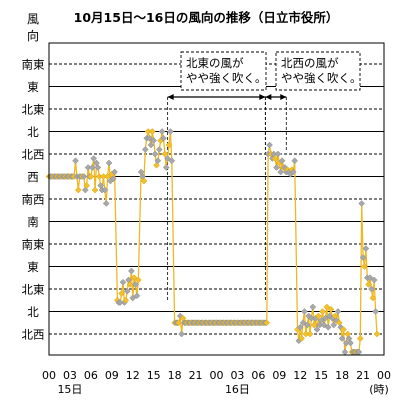 The height and width of the screenshot is (400, 400). What do you see at coordinates (33, 222) in the screenshot?
I see `y-tick-label: 南` at bounding box center [33, 222].